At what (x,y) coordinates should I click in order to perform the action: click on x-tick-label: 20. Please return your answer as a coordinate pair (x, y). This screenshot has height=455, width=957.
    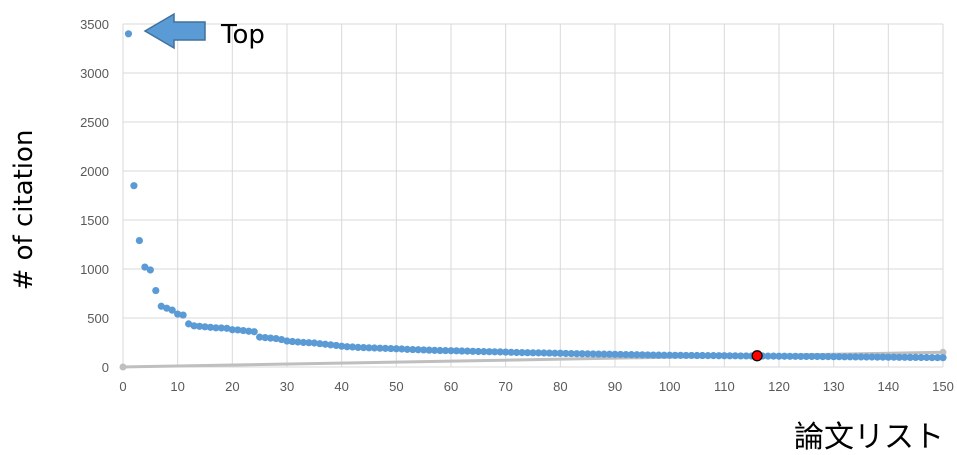
    Looking at the image, I should click on (232, 386).